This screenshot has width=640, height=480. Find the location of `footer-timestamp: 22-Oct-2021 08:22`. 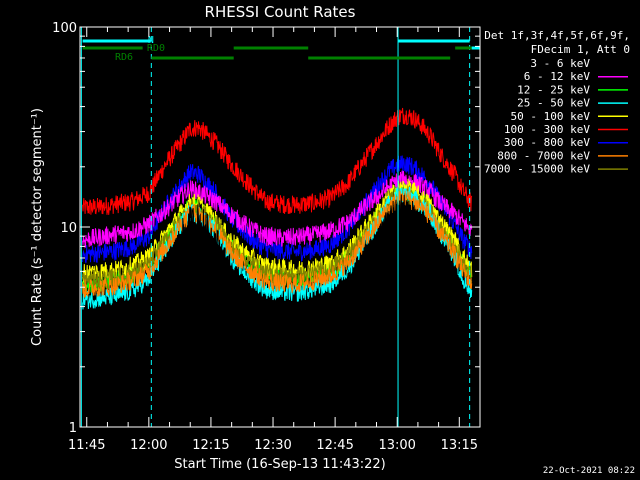

footer-timestamp: 22-Oct-2021 08:22 is located at coordinates (589, 471).